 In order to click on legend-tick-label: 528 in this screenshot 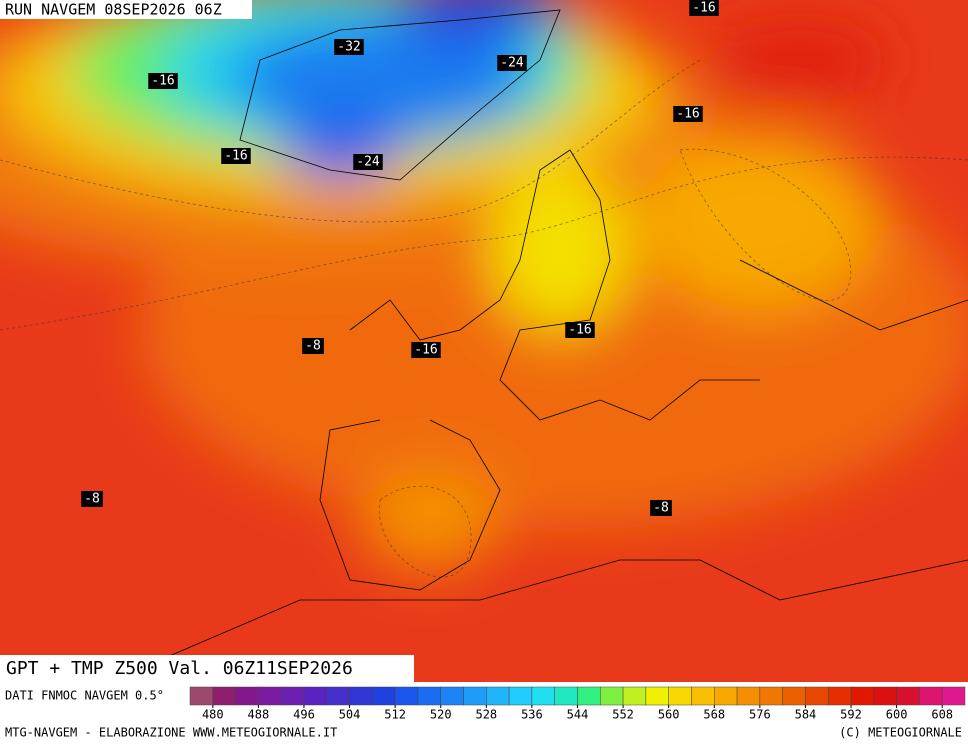, I will do `click(486, 715)`.